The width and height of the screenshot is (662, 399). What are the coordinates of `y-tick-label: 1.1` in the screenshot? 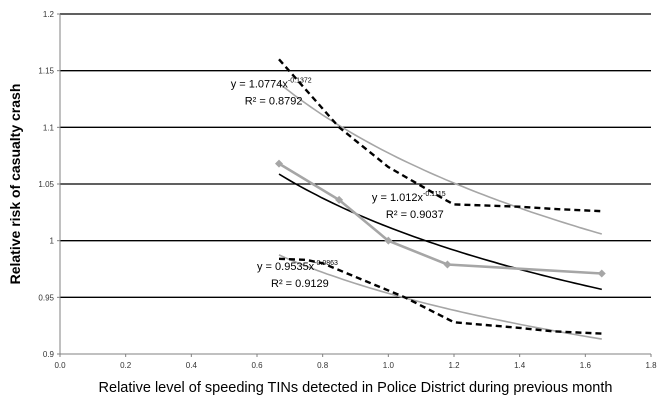 It's located at (49, 127).